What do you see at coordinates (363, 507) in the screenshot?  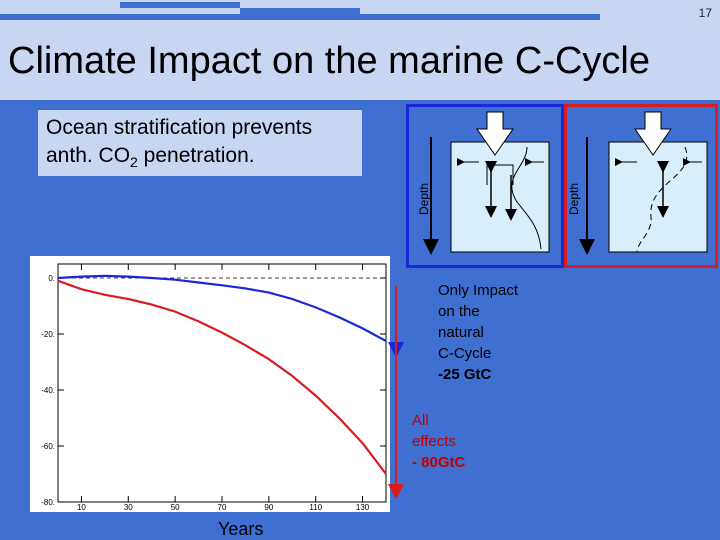 I see `x-tick-label: 130` at bounding box center [363, 507].